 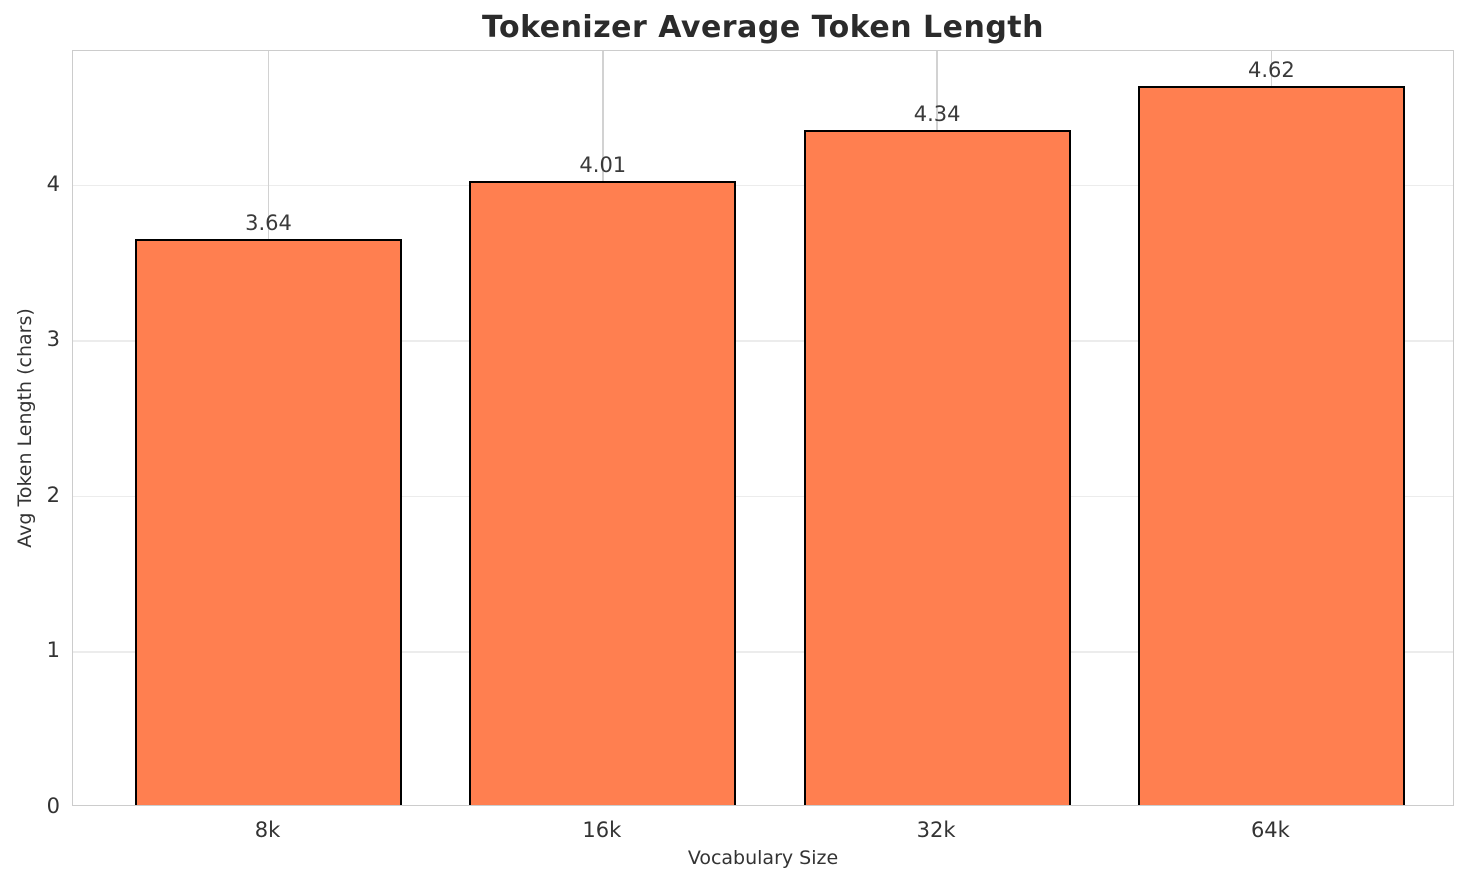 I want to click on y-tick-label: 1, so click(x=53, y=650).